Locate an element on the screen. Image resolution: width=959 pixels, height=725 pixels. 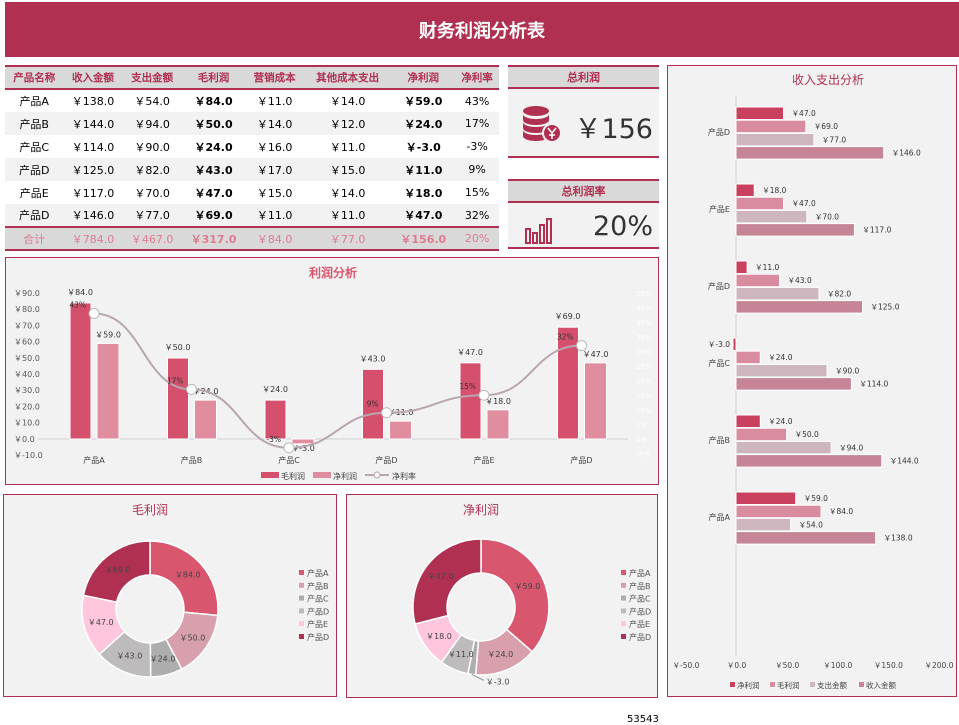
legend-label: 产品E is located at coordinates (317, 624).